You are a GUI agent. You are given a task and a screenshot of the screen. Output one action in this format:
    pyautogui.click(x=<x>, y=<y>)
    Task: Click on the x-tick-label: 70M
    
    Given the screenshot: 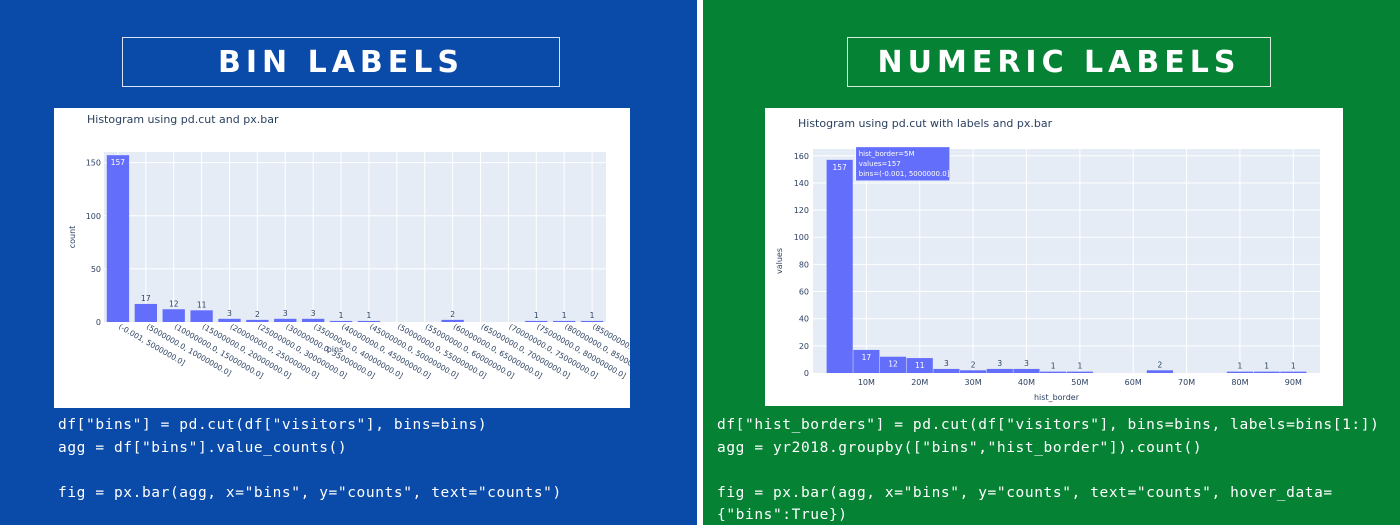 What is the action you would take?
    pyautogui.click(x=1186, y=382)
    